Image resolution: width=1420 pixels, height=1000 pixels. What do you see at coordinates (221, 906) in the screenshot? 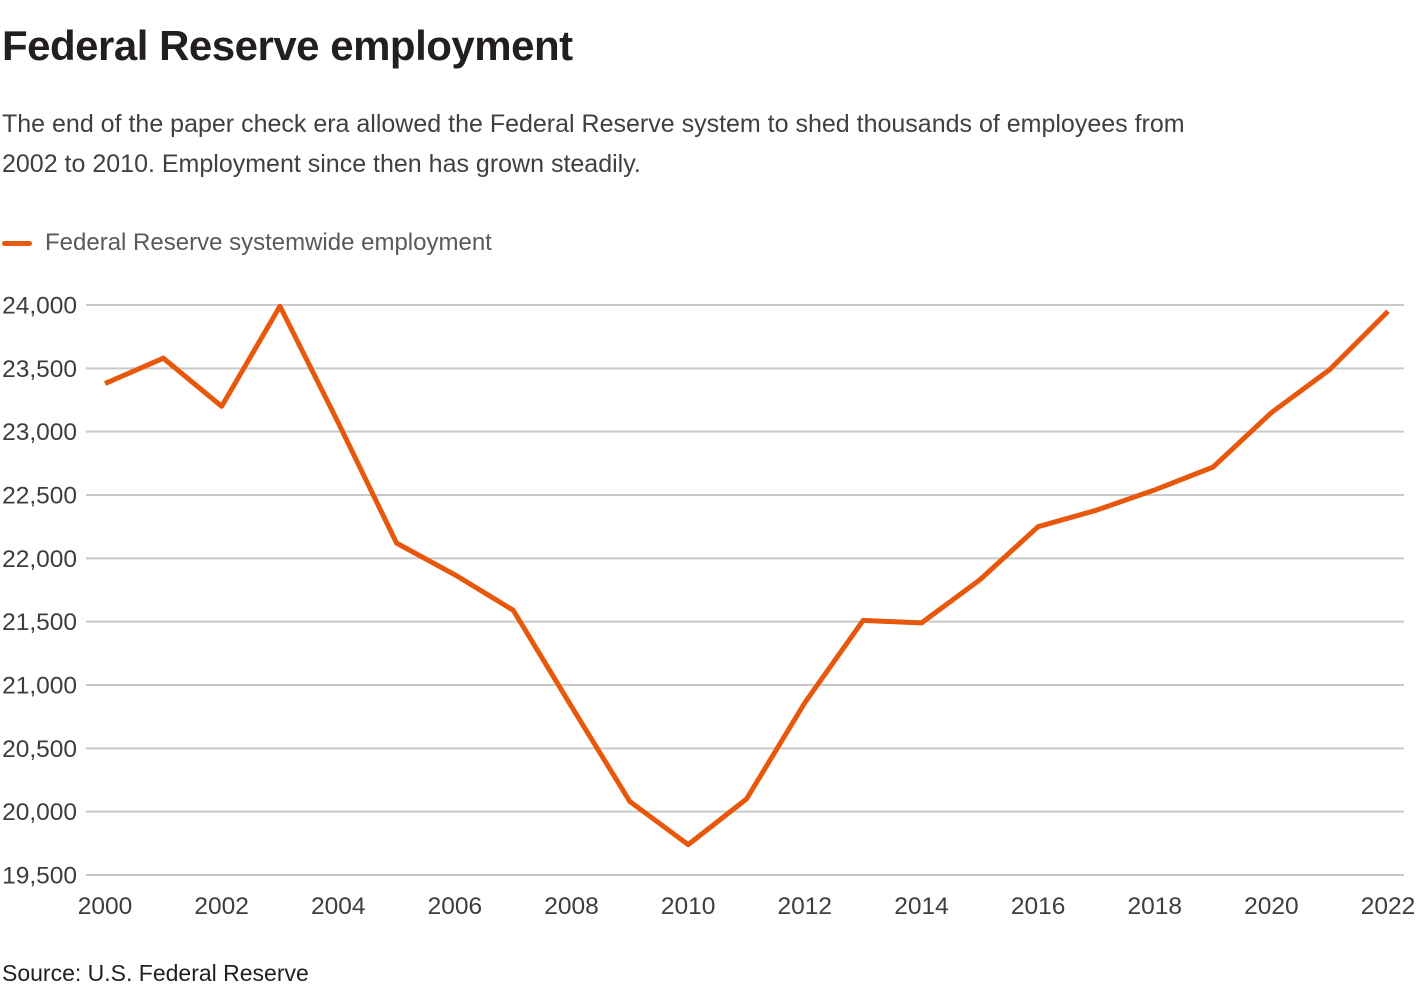
I see `x-tick-label: 2002` at bounding box center [221, 906].